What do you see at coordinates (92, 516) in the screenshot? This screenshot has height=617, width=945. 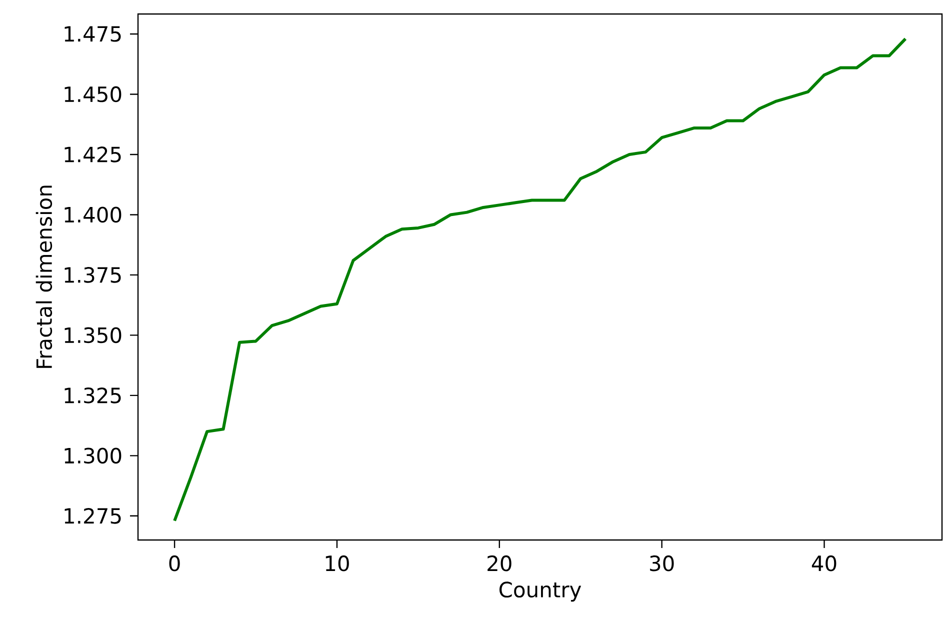 I see `y-tick-label: 1.275` at bounding box center [92, 516].